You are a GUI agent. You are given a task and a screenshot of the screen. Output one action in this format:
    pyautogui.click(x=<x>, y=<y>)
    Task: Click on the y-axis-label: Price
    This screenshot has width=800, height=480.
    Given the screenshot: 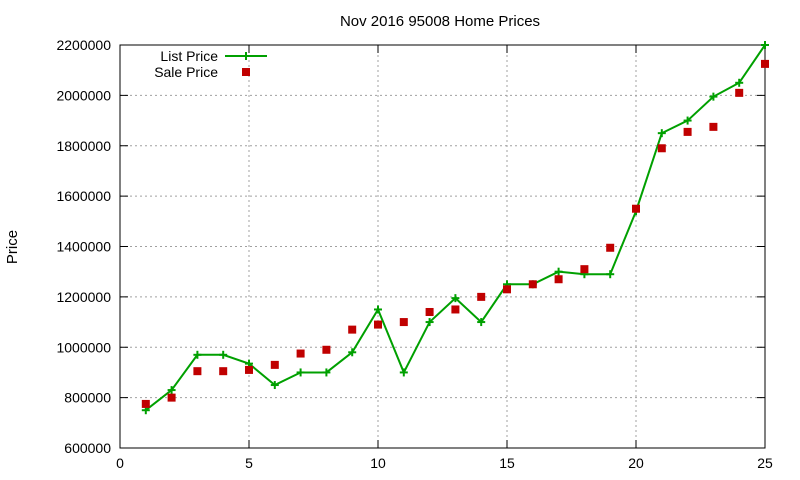 What is the action you would take?
    pyautogui.click(x=12, y=247)
    